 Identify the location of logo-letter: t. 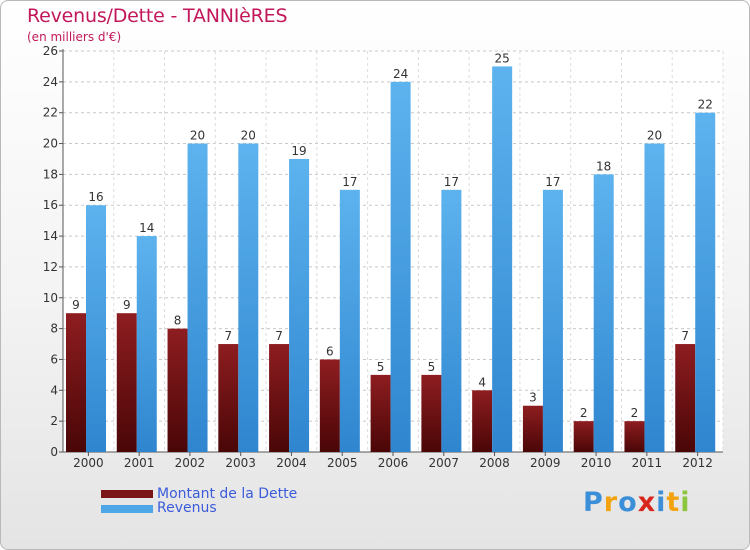
(673, 502).